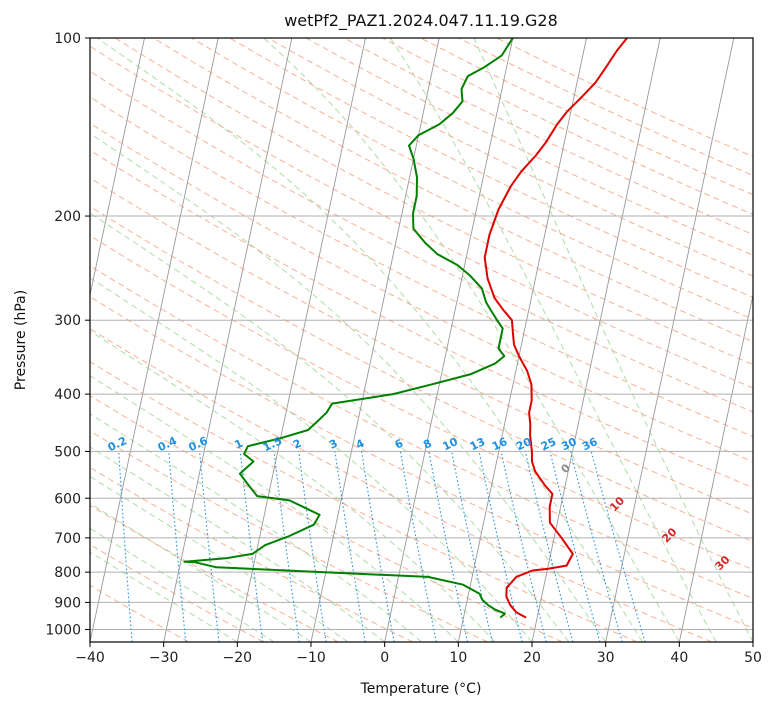 The width and height of the screenshot is (775, 708). What do you see at coordinates (500, 444) in the screenshot?
I see `mixing-ratio-label: 16` at bounding box center [500, 444].